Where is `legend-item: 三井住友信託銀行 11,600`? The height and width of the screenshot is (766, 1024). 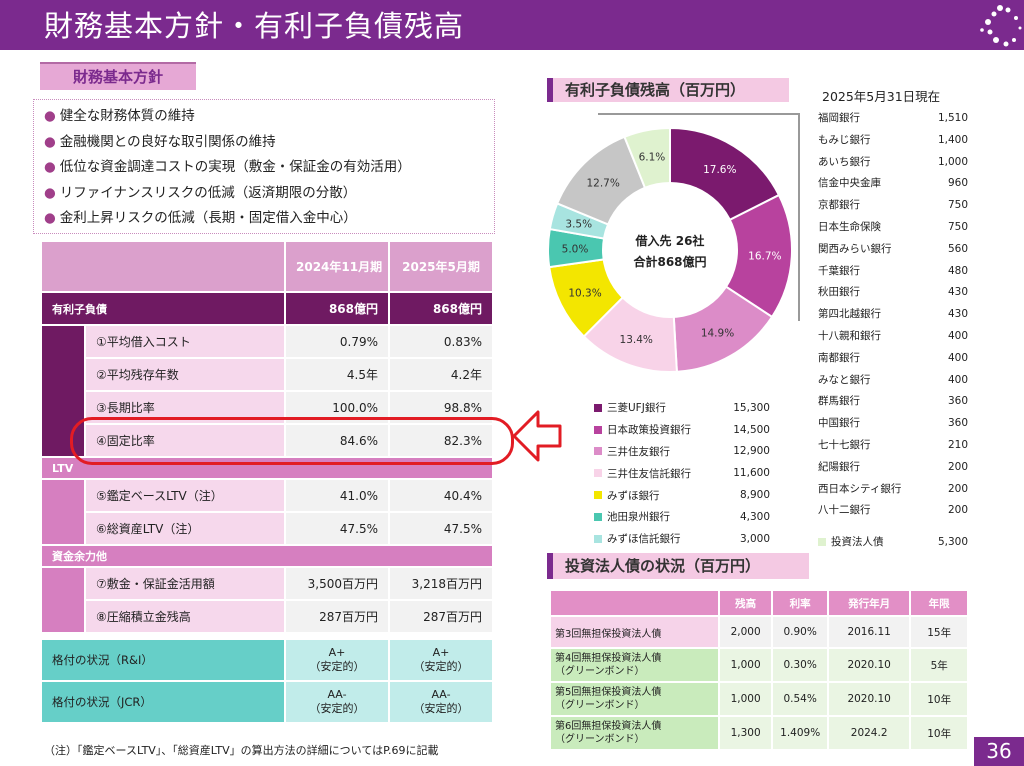 legend-item: 三井住友信託銀行 11,600 is located at coordinates (682, 473).